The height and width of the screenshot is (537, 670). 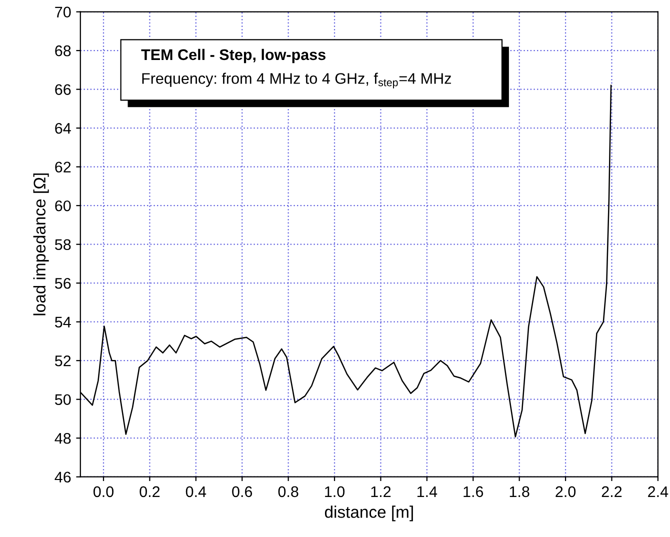 What do you see at coordinates (63, 206) in the screenshot?
I see `y-tick-label: 60` at bounding box center [63, 206].